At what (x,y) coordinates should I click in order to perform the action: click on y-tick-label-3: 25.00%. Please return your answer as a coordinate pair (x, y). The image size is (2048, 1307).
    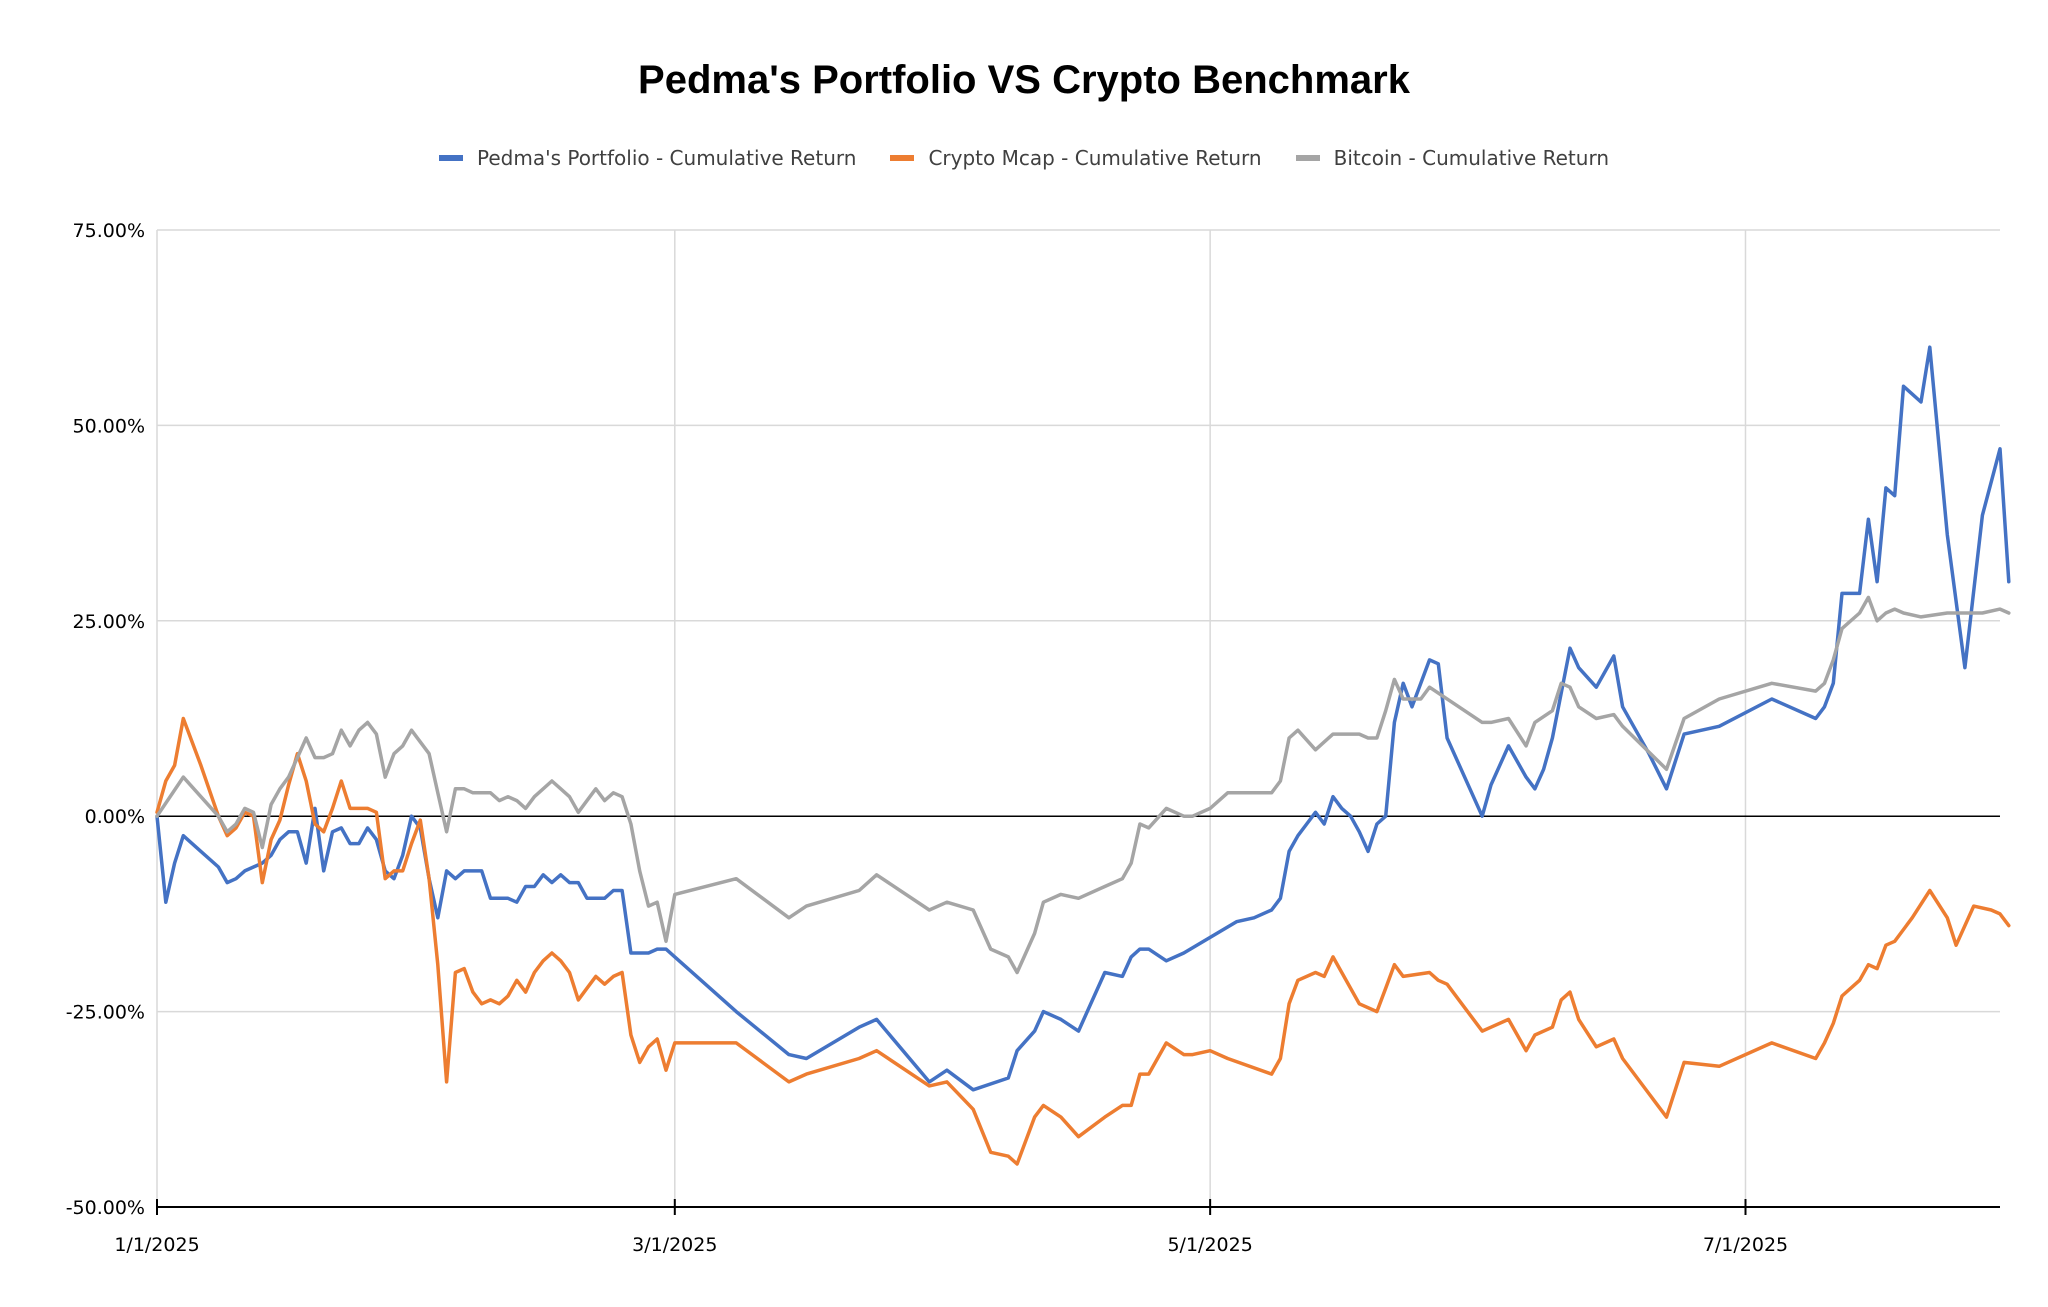
    Looking at the image, I should click on (109, 622).